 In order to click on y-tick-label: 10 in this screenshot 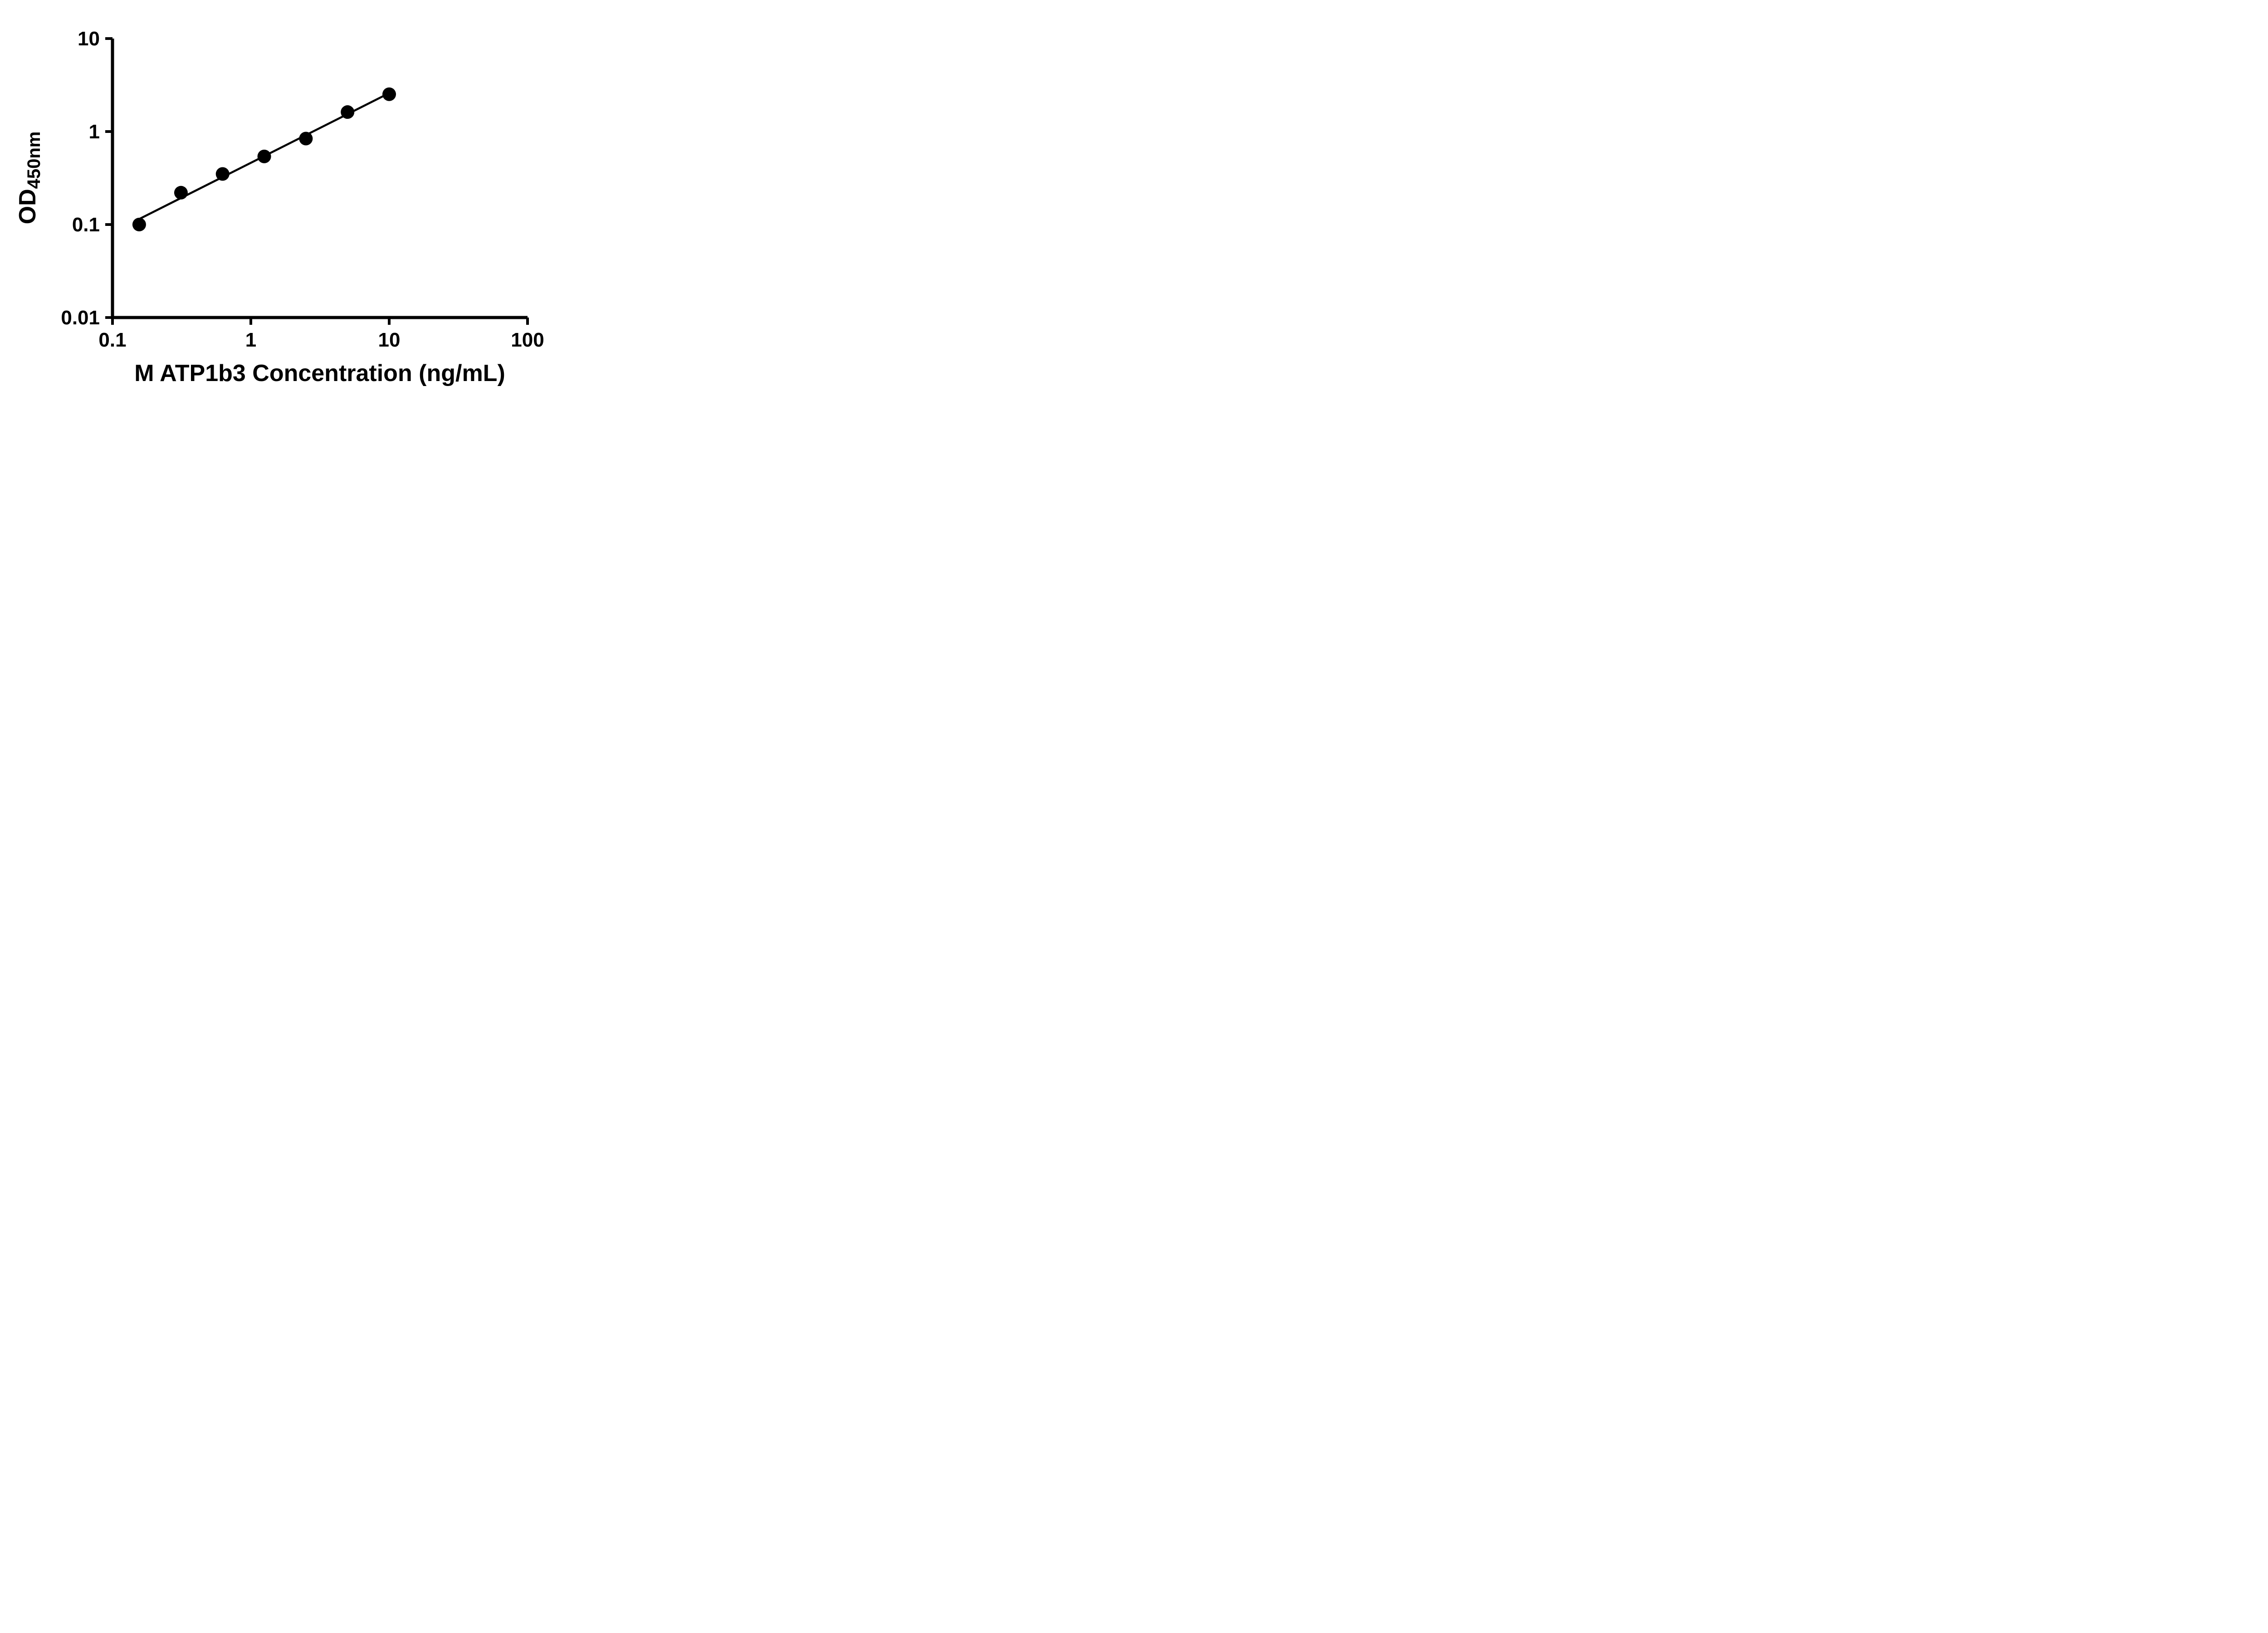, I will do `click(89, 39)`.